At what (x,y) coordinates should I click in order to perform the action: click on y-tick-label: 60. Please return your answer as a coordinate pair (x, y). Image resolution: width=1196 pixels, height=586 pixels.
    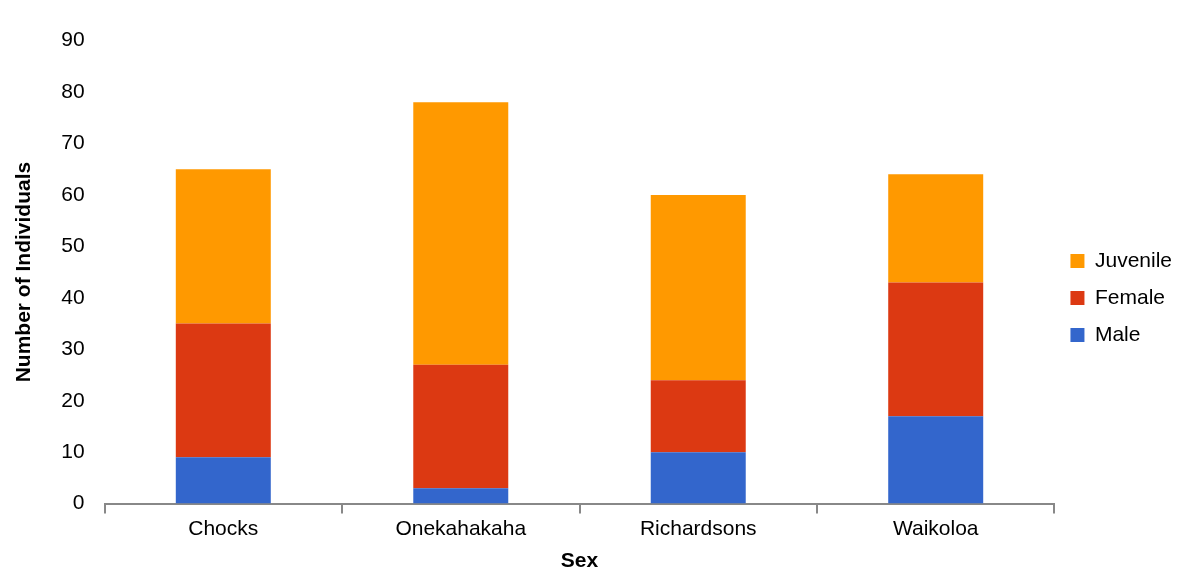
    Looking at the image, I should click on (73, 193).